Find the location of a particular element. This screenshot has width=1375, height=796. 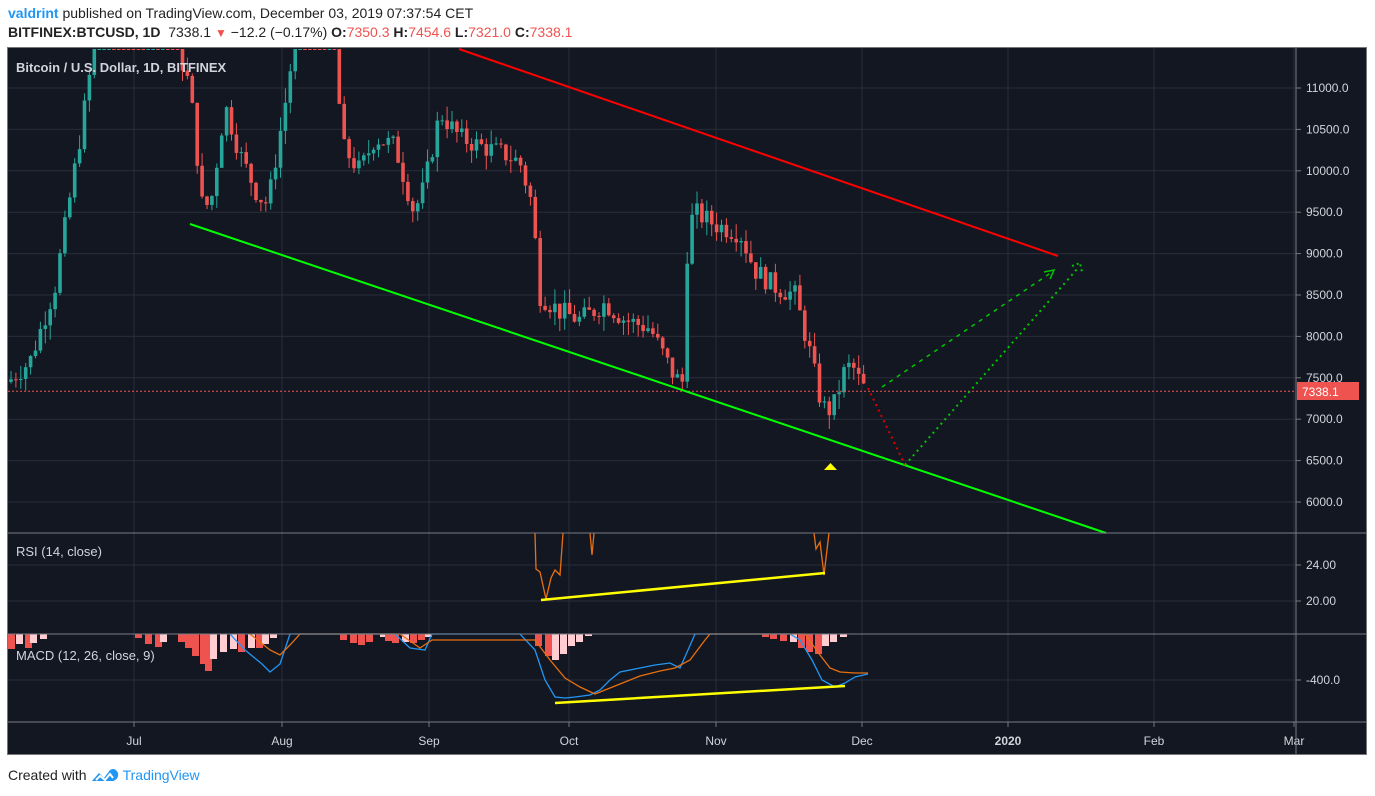

svg-text: 6000.0 is located at coordinates (1324, 502).